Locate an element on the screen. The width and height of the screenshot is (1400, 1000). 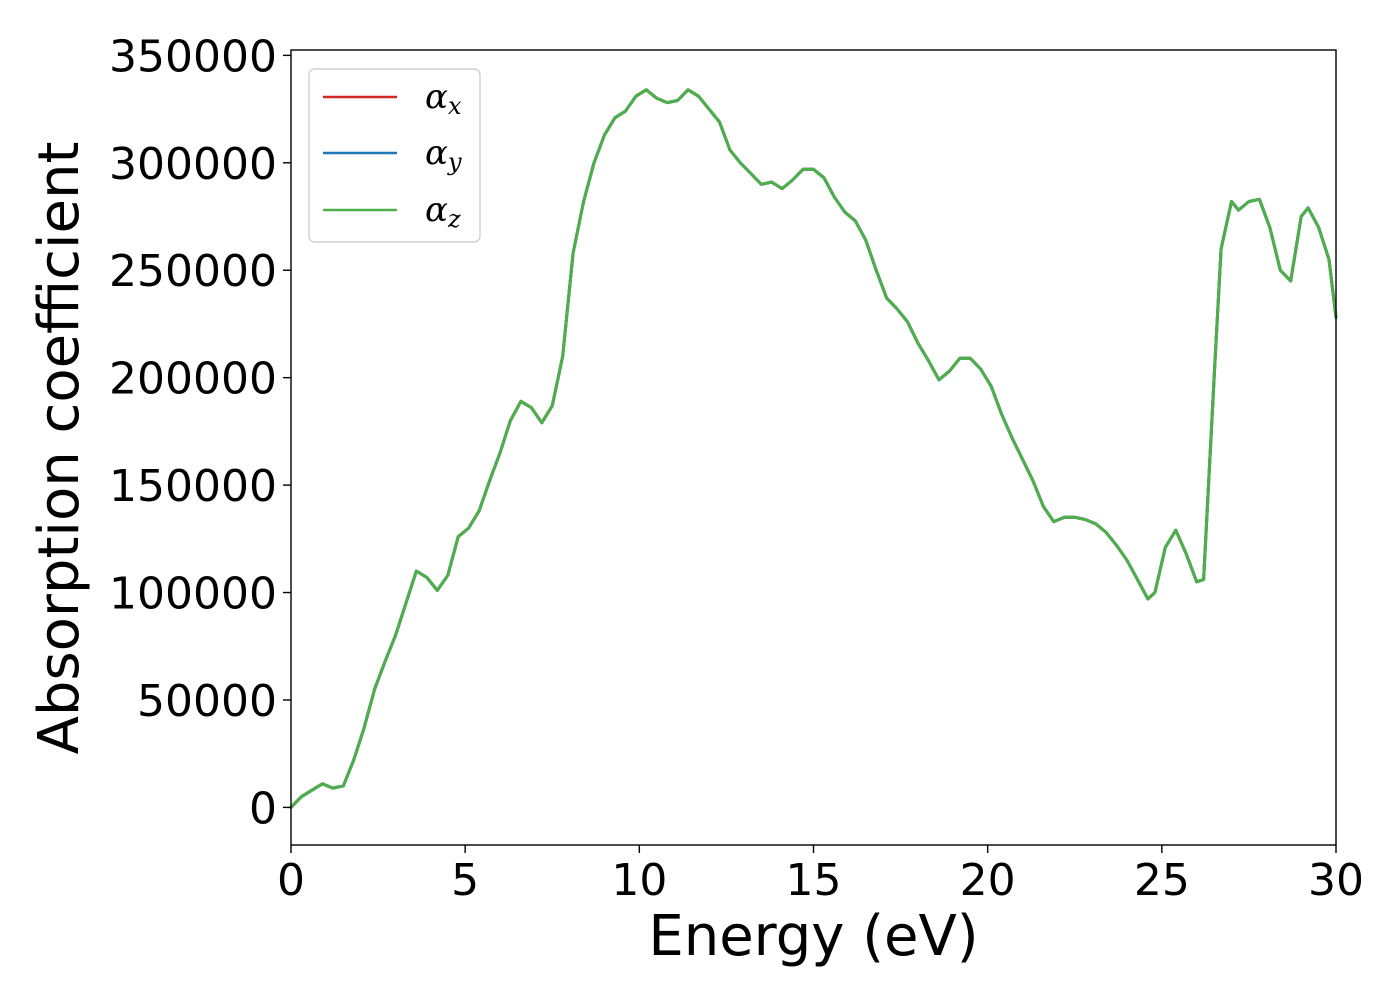
x-tick-label: 15 is located at coordinates (814, 880).